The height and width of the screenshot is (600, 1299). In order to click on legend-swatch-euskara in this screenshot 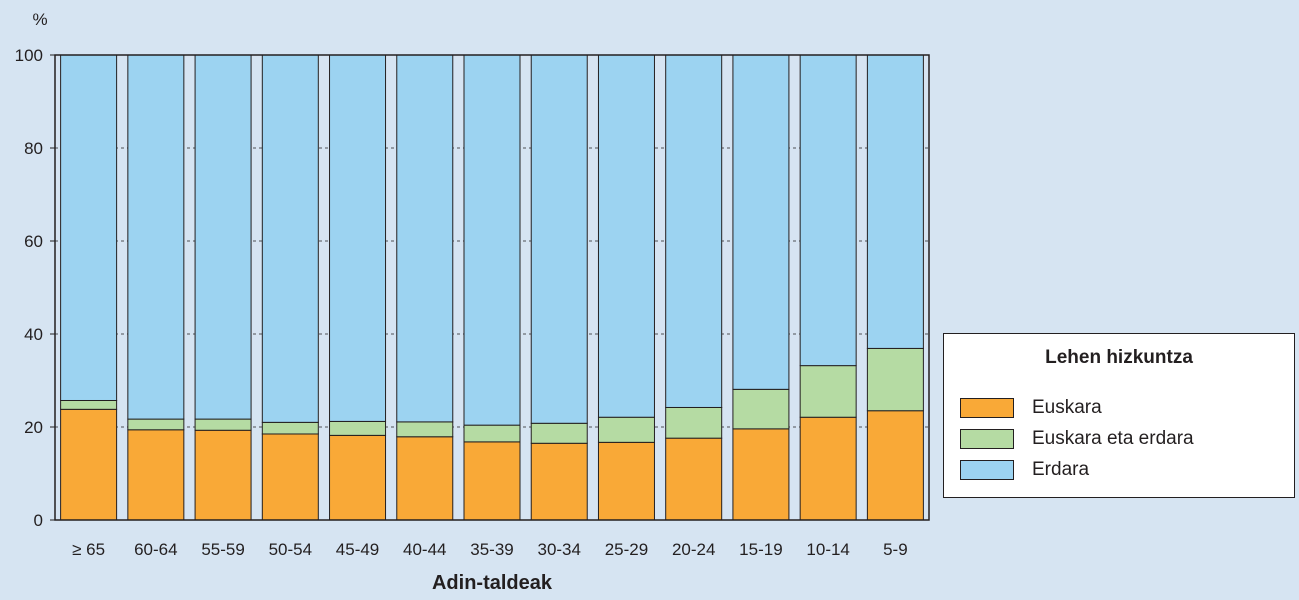, I will do `click(987, 408)`.